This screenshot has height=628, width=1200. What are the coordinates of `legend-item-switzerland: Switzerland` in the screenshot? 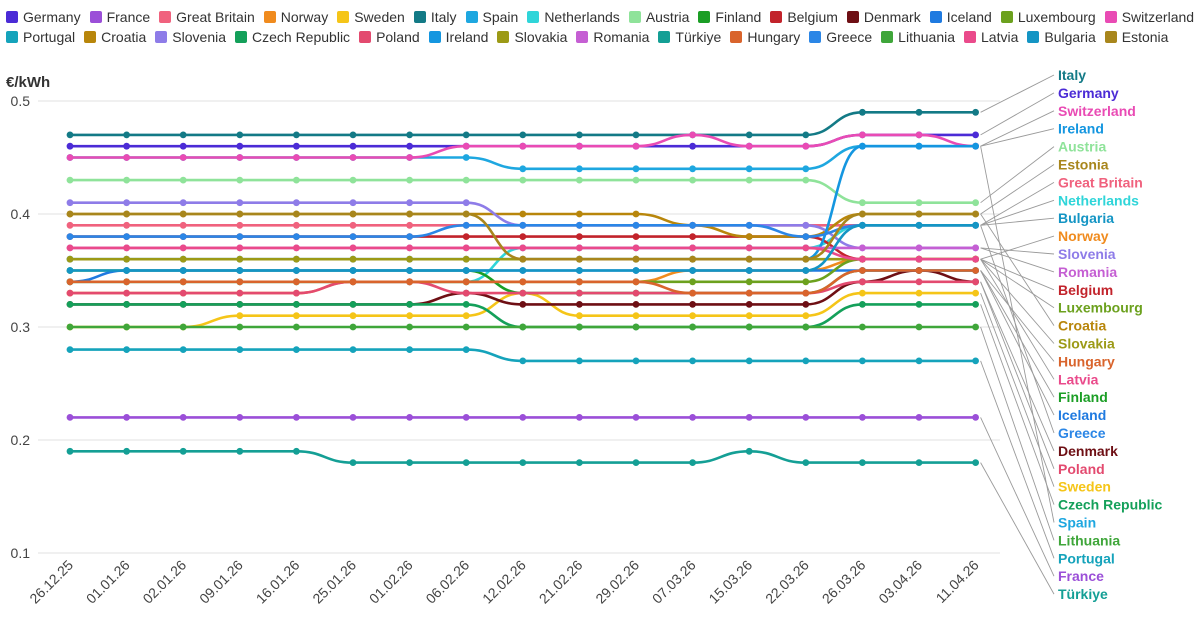 It's located at (1149, 17).